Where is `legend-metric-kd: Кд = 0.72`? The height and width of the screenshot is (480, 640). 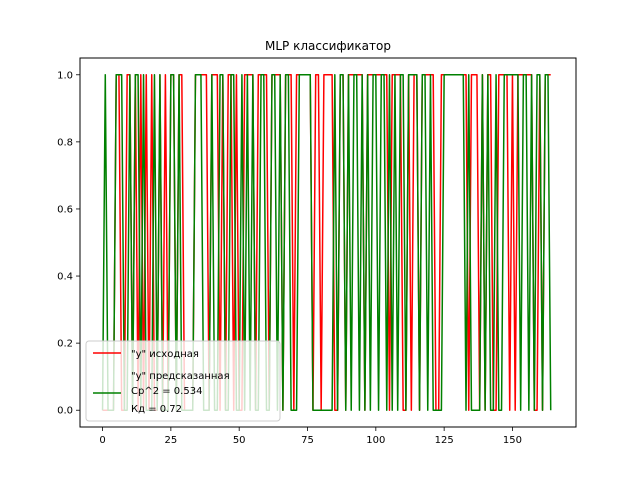 legend-metric-kd: Кд = 0.72 is located at coordinates (156, 409).